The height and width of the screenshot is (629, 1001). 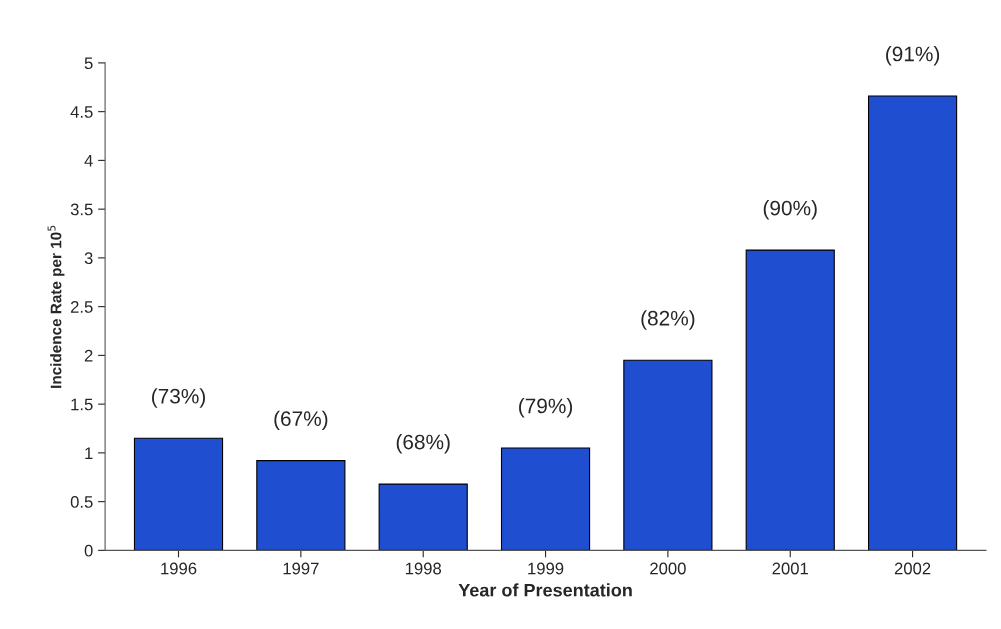 What do you see at coordinates (301, 420) in the screenshot?
I see `annotation: (67%)` at bounding box center [301, 420].